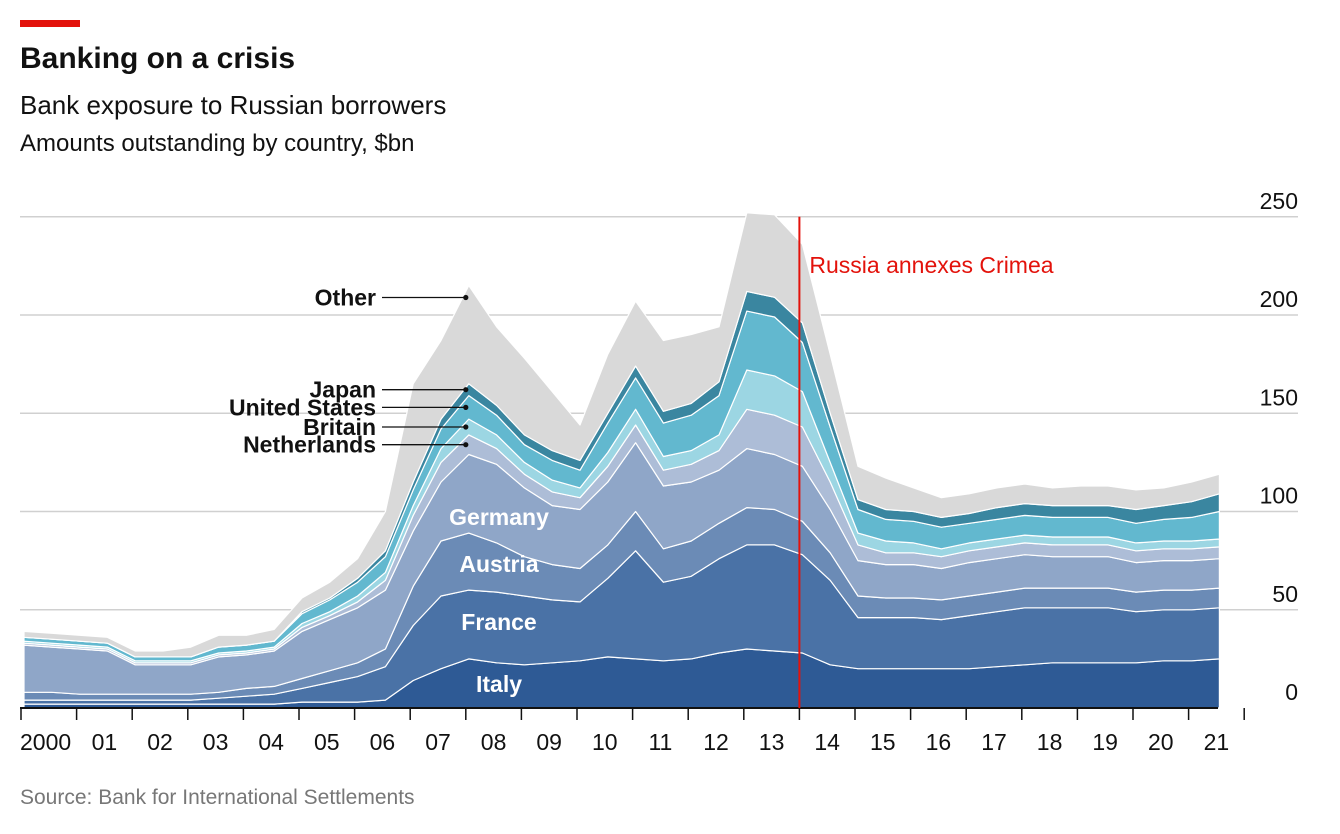 This screenshot has width=1340, height=834. Describe the element at coordinates (883, 742) in the screenshot. I see `x-tick-label: 15` at that location.